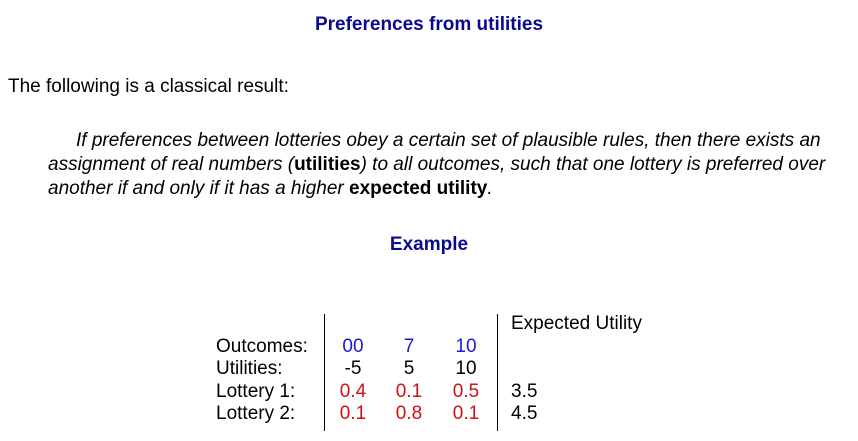  I want to click on row-label-outcomes: Outcomes:, so click(262, 346).